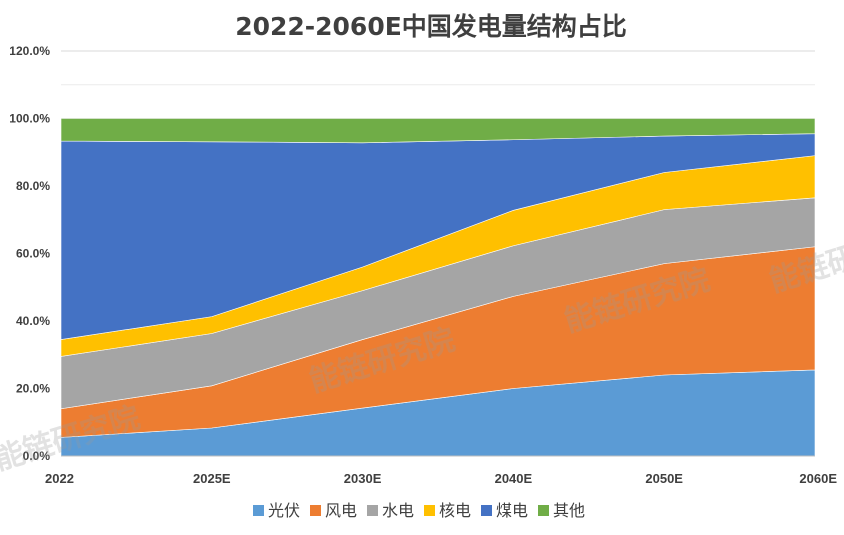 Image resolution: width=844 pixels, height=535 pixels. Describe the element at coordinates (818, 478) in the screenshot. I see `x-tick-label: 2060E` at that location.